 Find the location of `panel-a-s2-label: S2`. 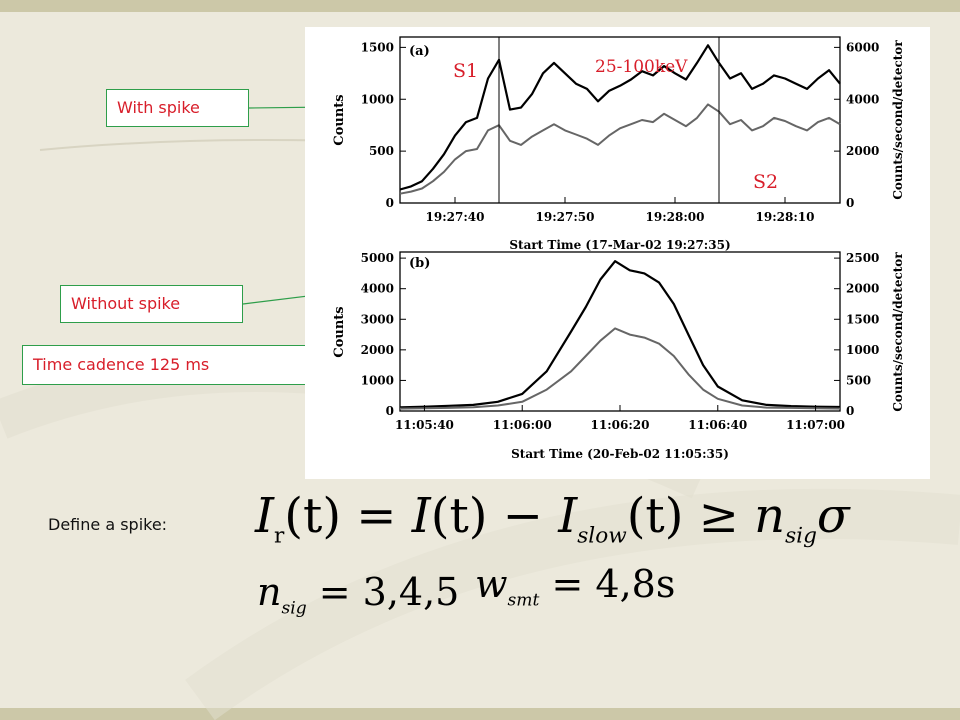

panel-a-s2-label: S2 is located at coordinates (765, 182).